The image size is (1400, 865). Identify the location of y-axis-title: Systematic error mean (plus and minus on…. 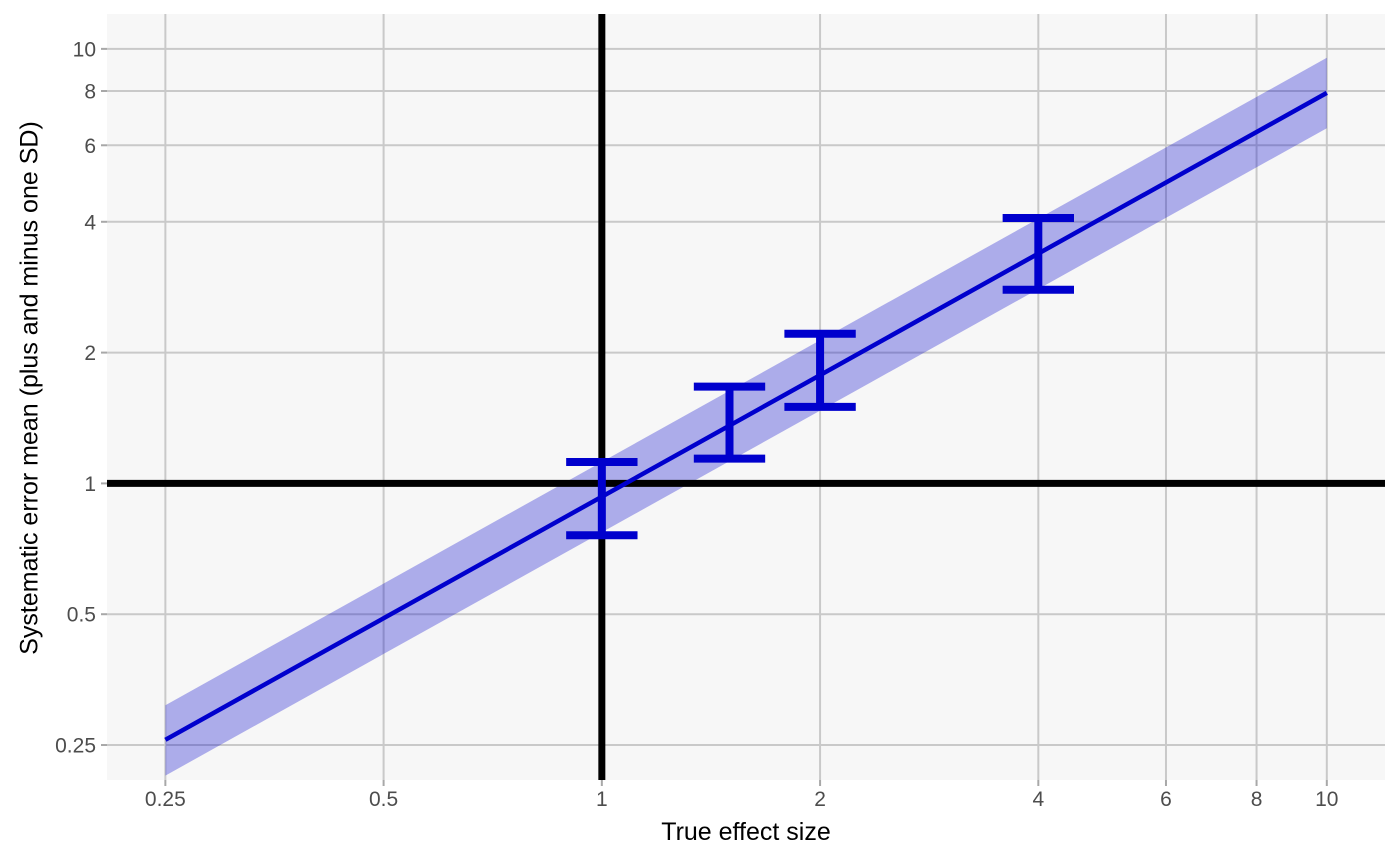
(29, 388).